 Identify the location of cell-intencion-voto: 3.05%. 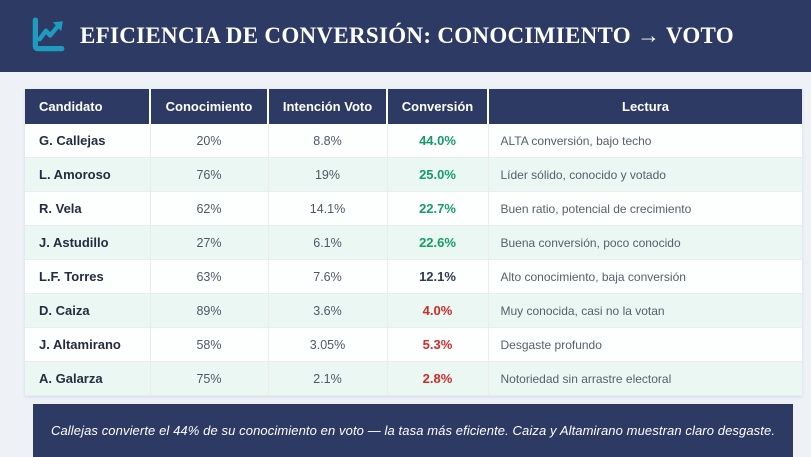
(328, 344).